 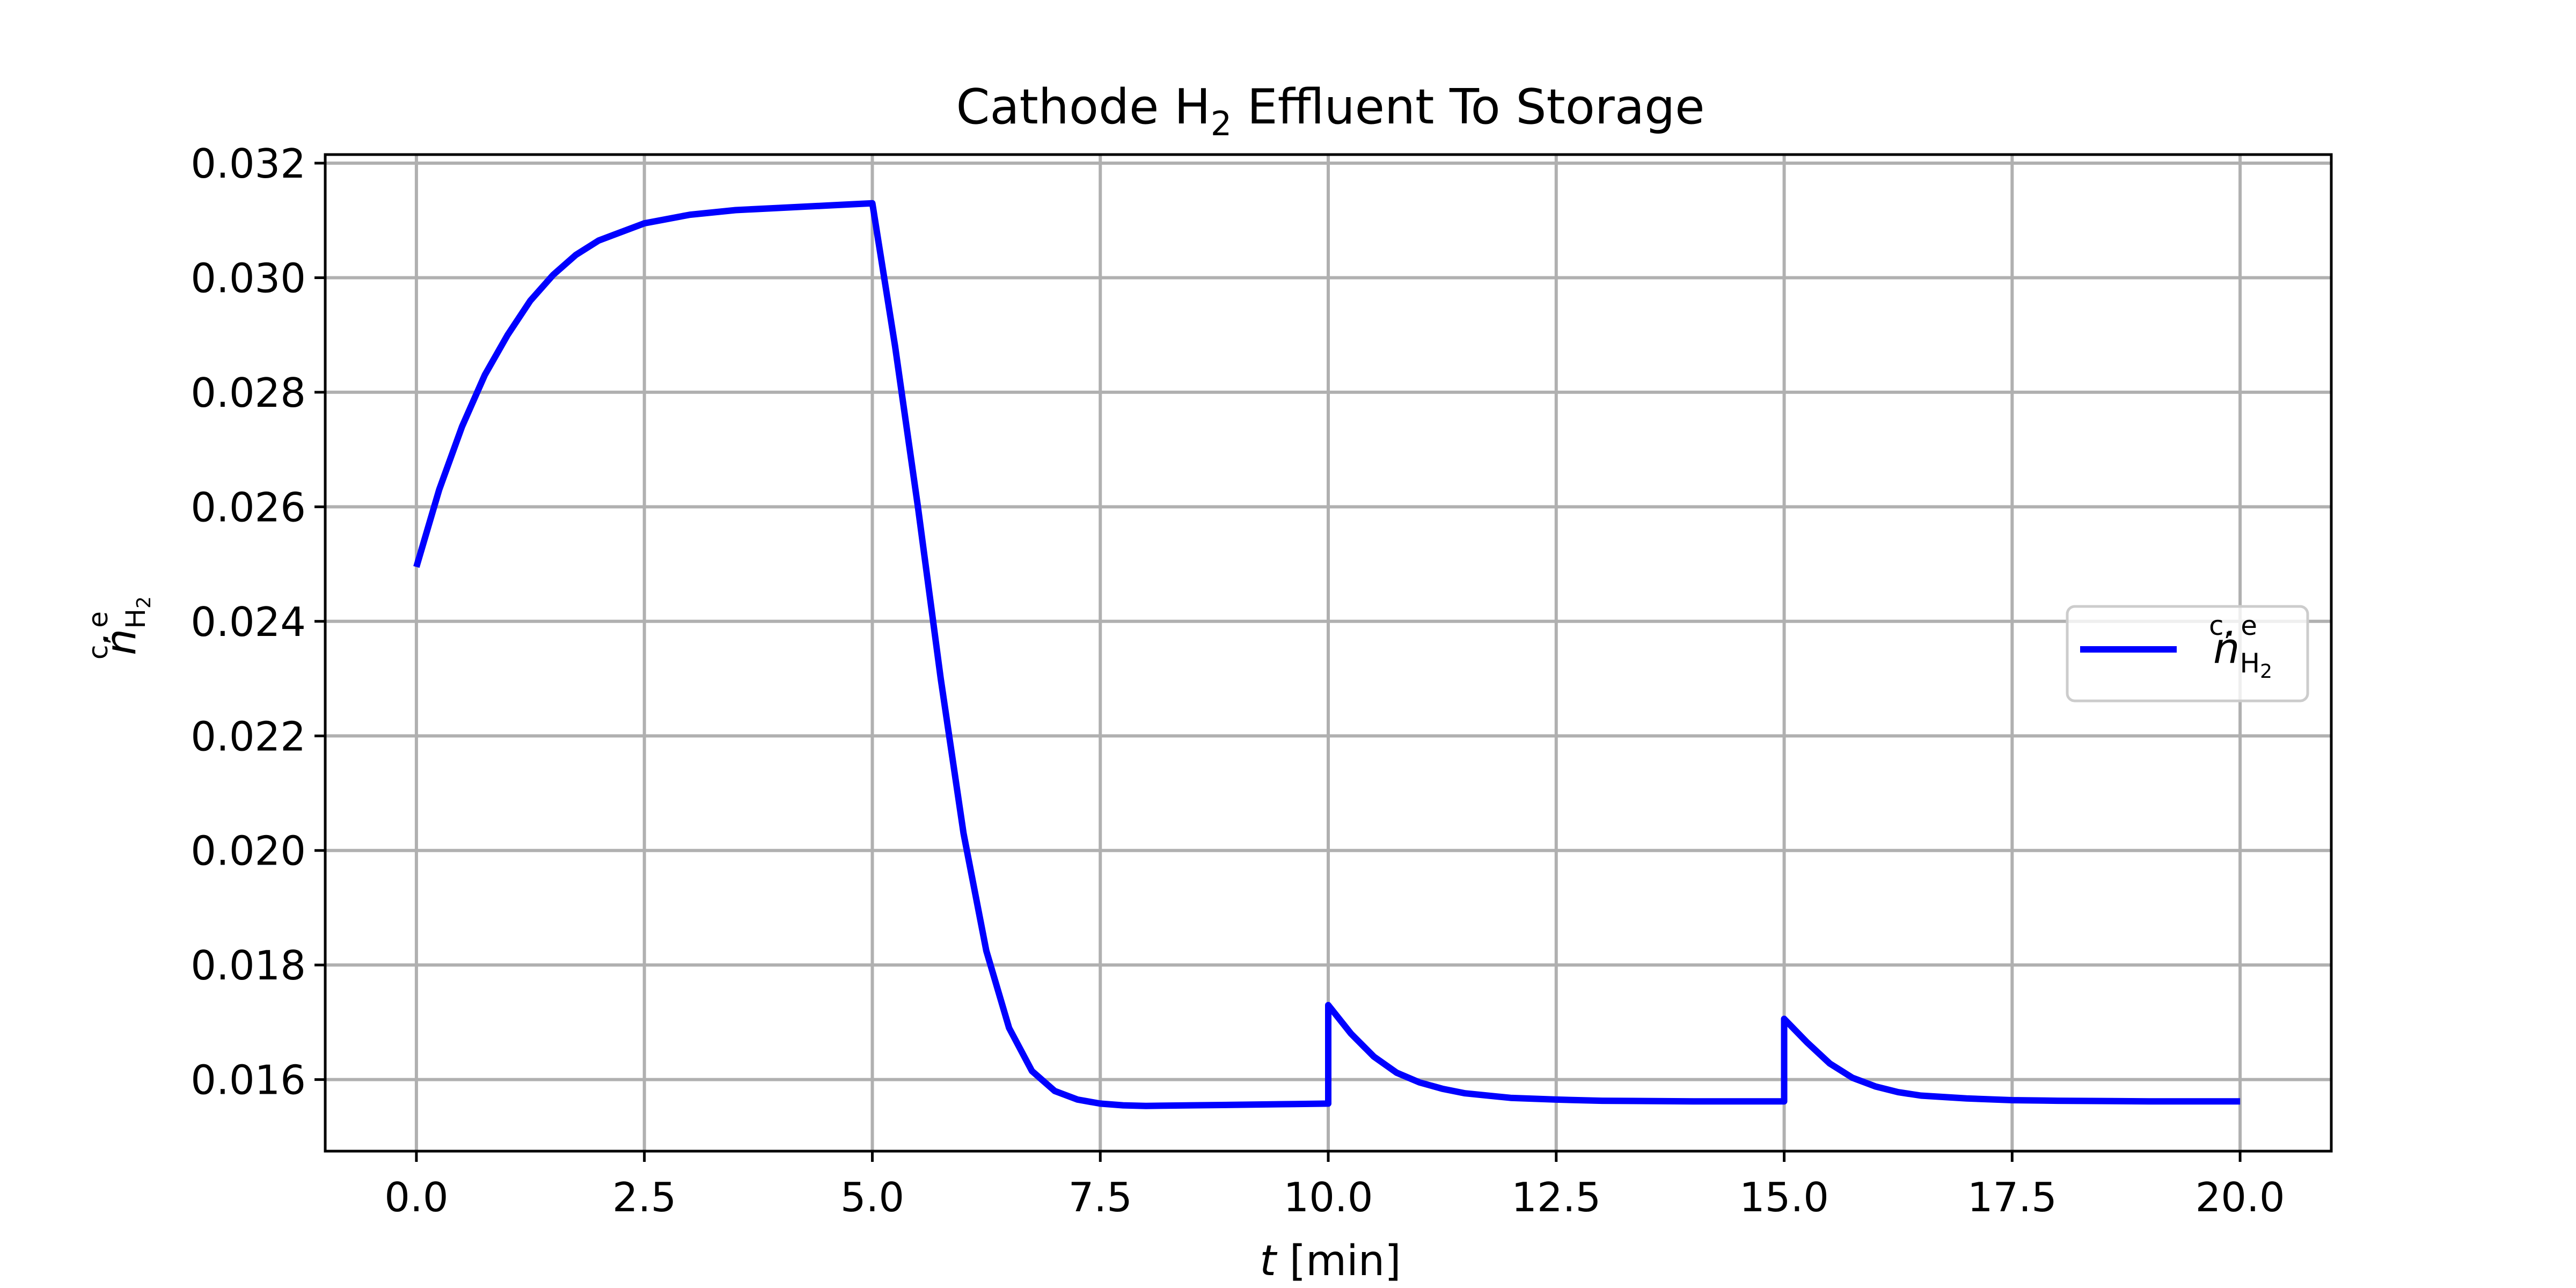 I want to click on chart-title: Cathode H2 Effluent To Storage, so click(x=1330, y=111).